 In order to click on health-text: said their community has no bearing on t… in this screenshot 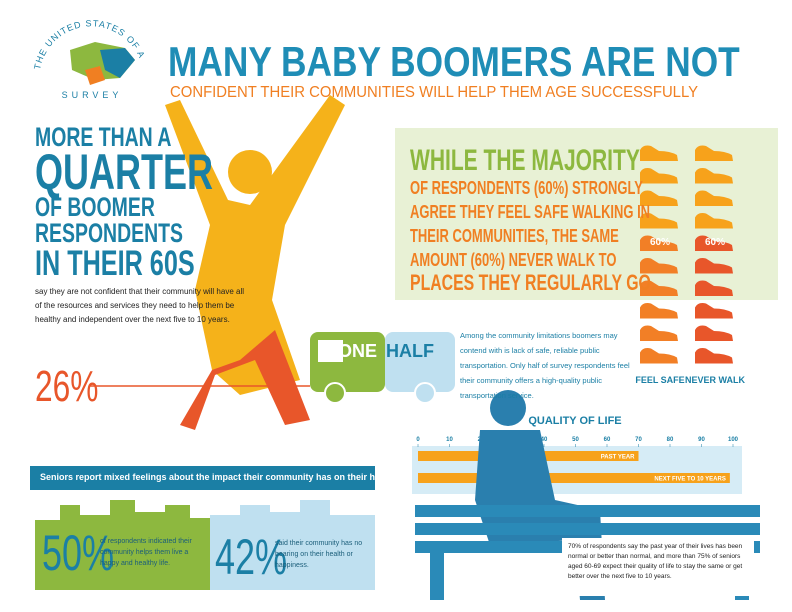, I will do `click(319, 554)`.